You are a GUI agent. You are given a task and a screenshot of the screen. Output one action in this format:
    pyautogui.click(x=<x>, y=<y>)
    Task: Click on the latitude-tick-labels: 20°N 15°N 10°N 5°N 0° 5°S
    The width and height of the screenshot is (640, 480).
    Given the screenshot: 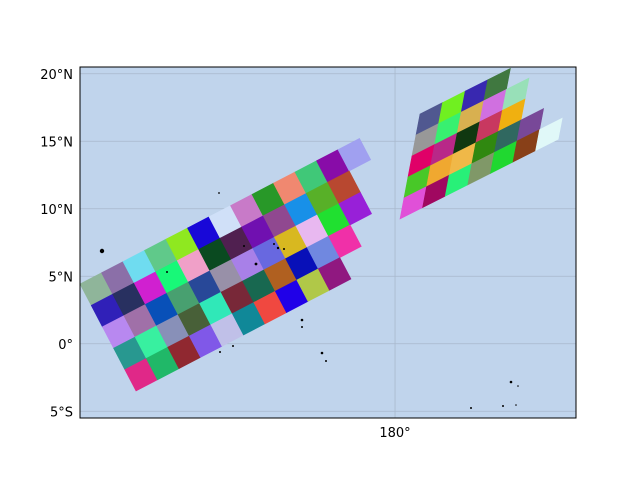 What is the action you would take?
    pyautogui.click(x=56, y=244)
    